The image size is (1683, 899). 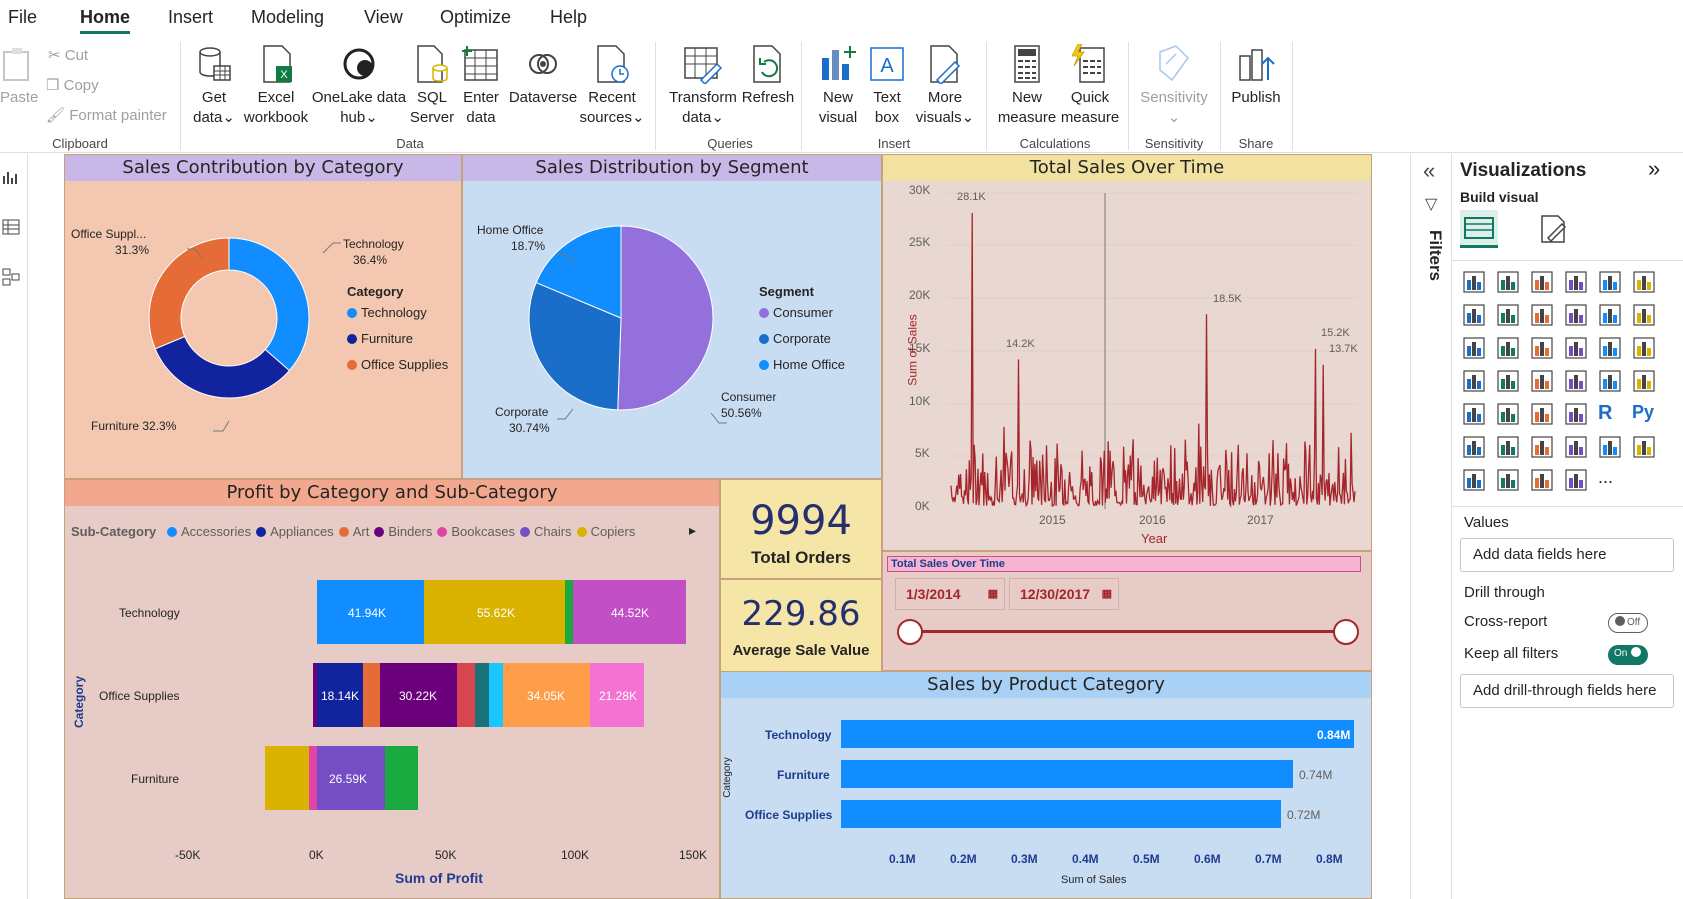 I want to click on kpi-card-total-orders: 9994 Total Orders, so click(x=801, y=529).